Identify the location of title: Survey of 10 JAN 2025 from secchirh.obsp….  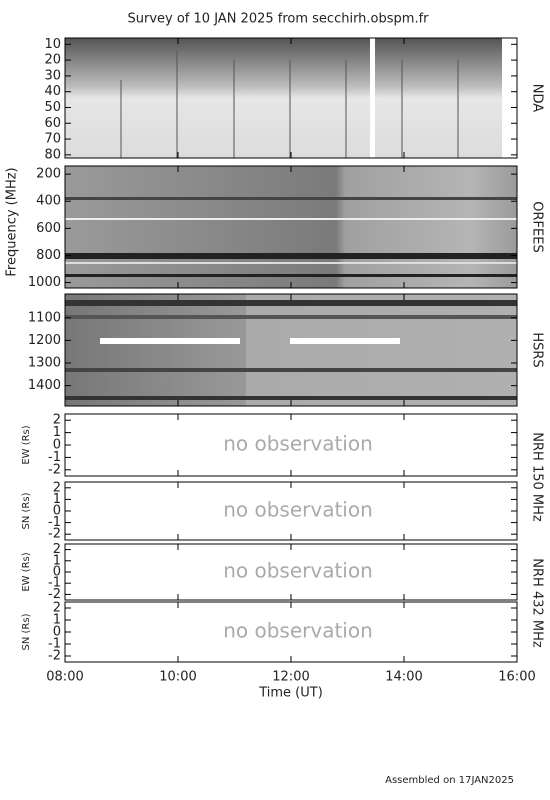
(279, 19).